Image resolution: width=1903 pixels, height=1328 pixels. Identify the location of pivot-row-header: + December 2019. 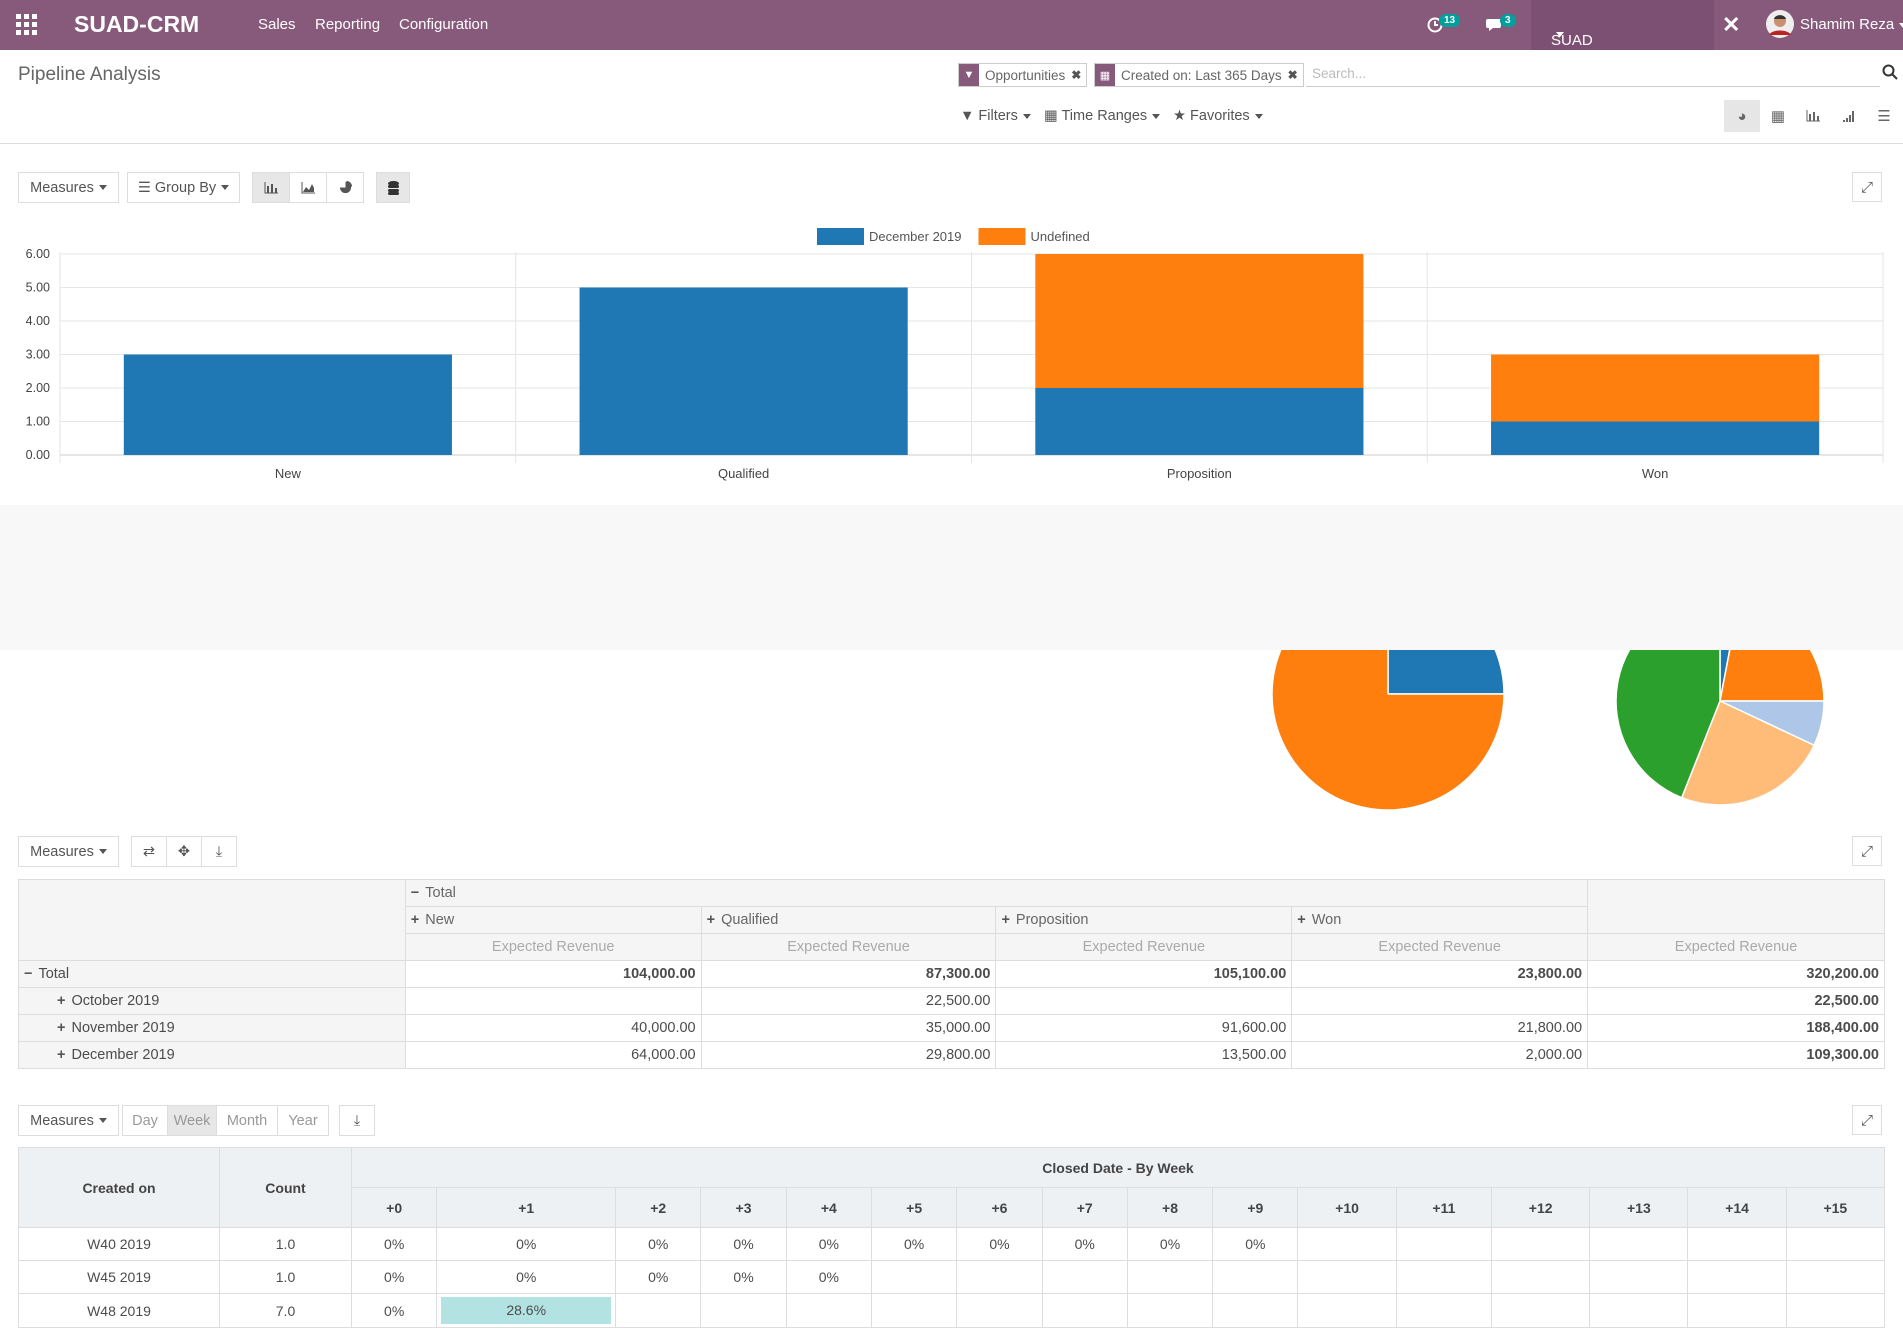
(212, 1055).